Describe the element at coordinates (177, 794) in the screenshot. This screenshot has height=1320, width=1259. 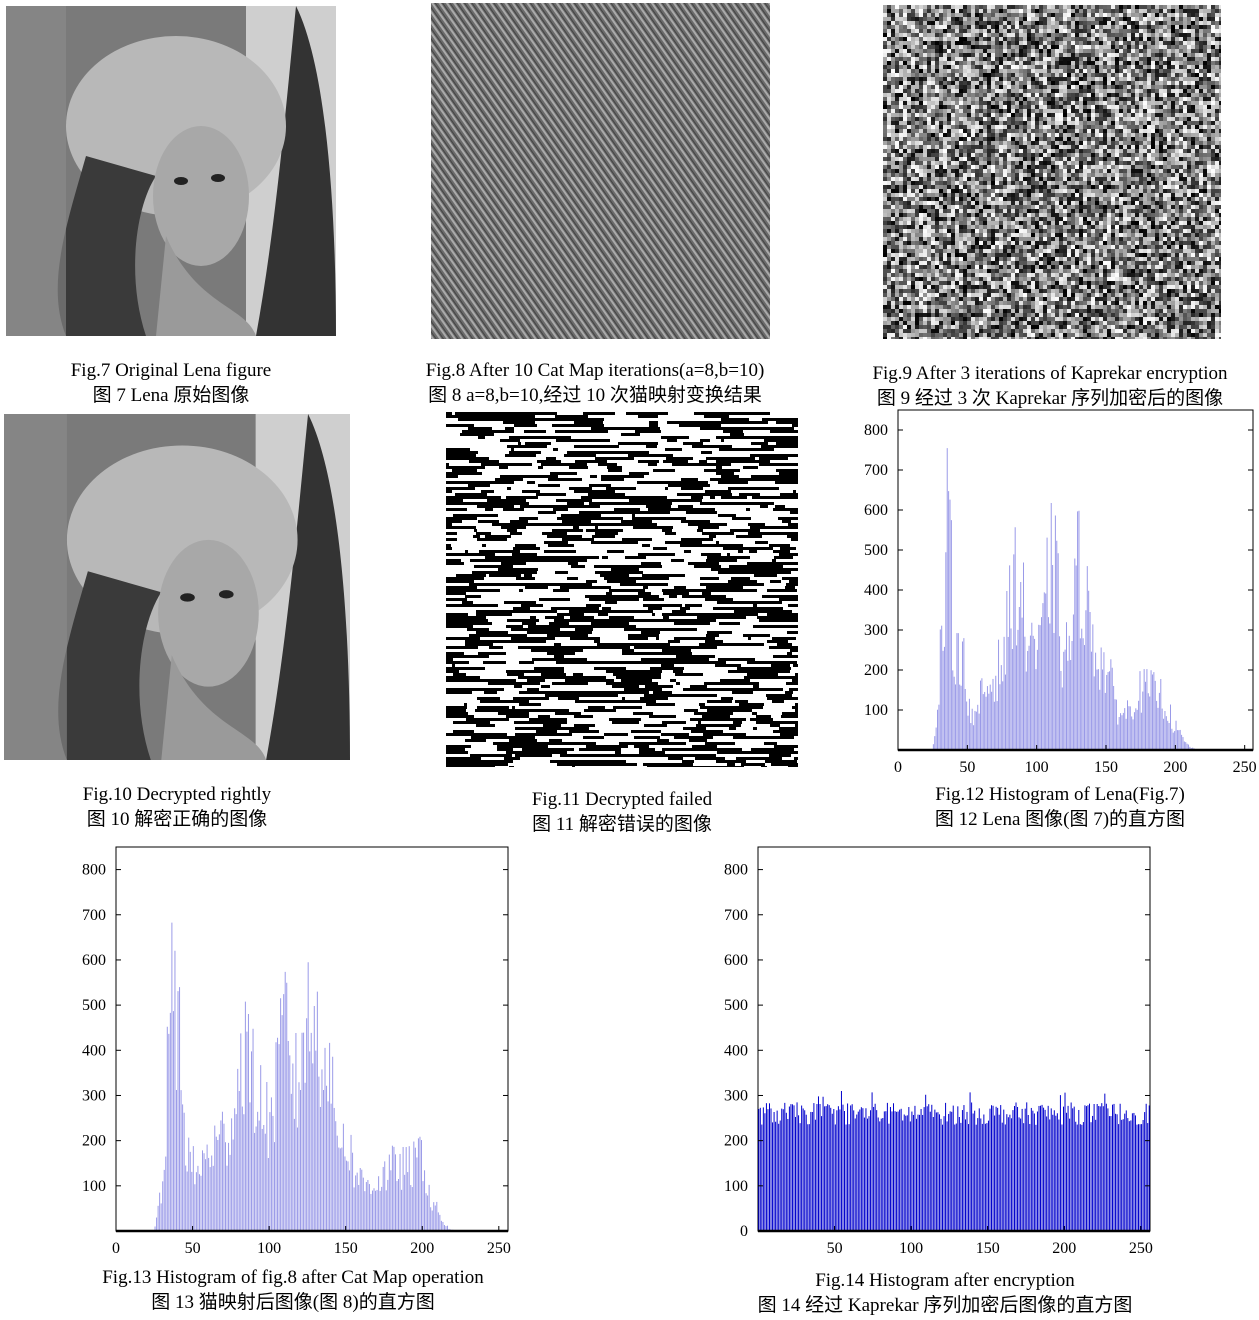
I see `caption-en: Fig.10 Decrypted rightly` at that location.